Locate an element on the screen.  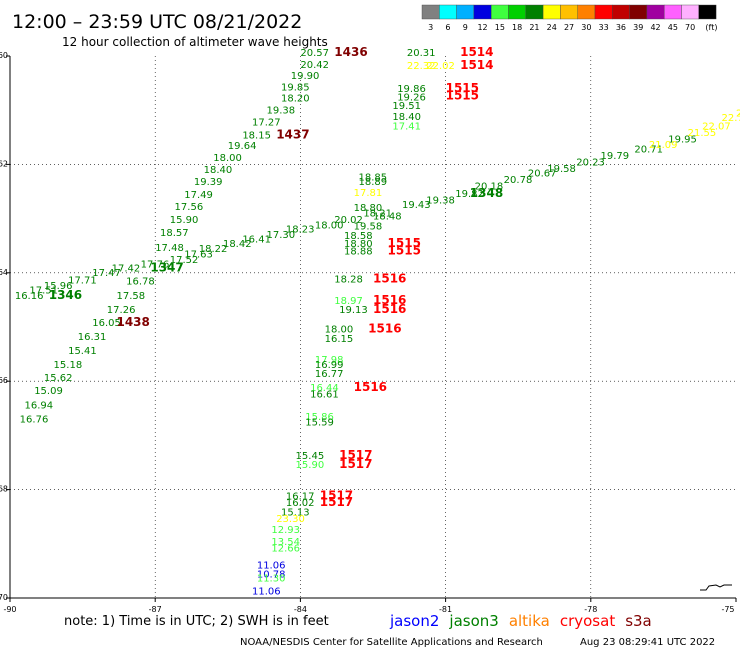
lon-tick-label: -75 is located at coordinates (727, 609).